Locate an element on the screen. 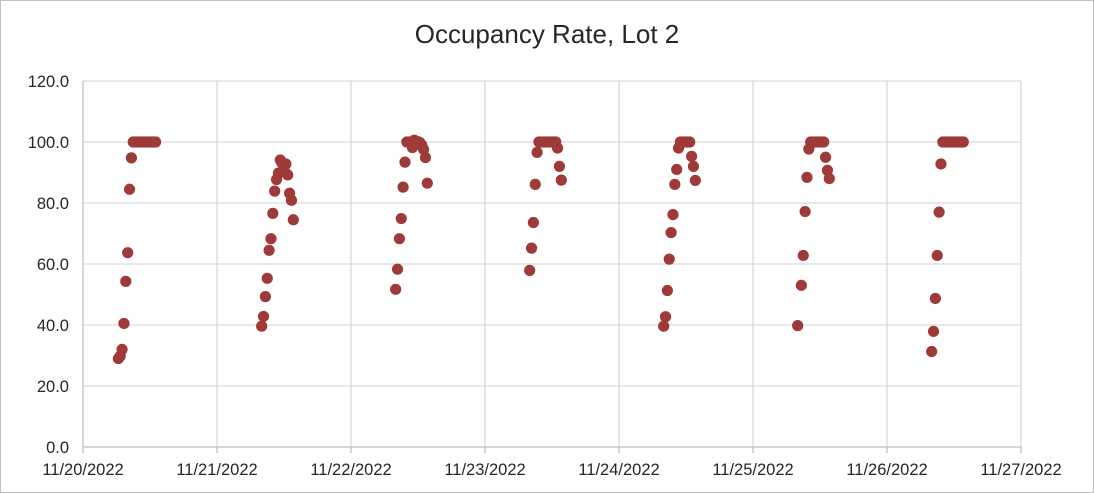 This screenshot has height=493, width=1094. y-tick-label: 40.0 is located at coordinates (53, 326).